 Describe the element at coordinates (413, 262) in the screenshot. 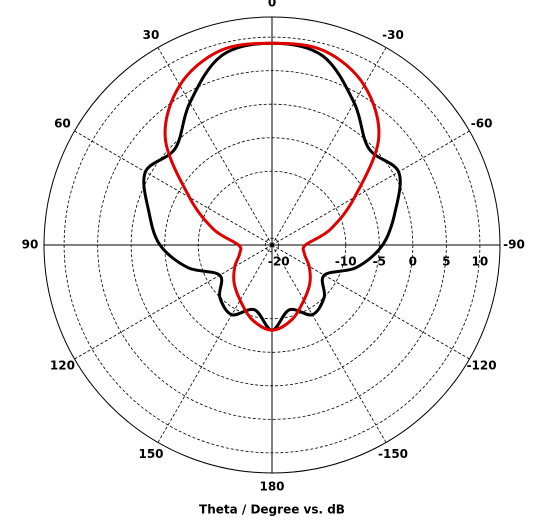

I see `r-tick-label: 0` at that location.